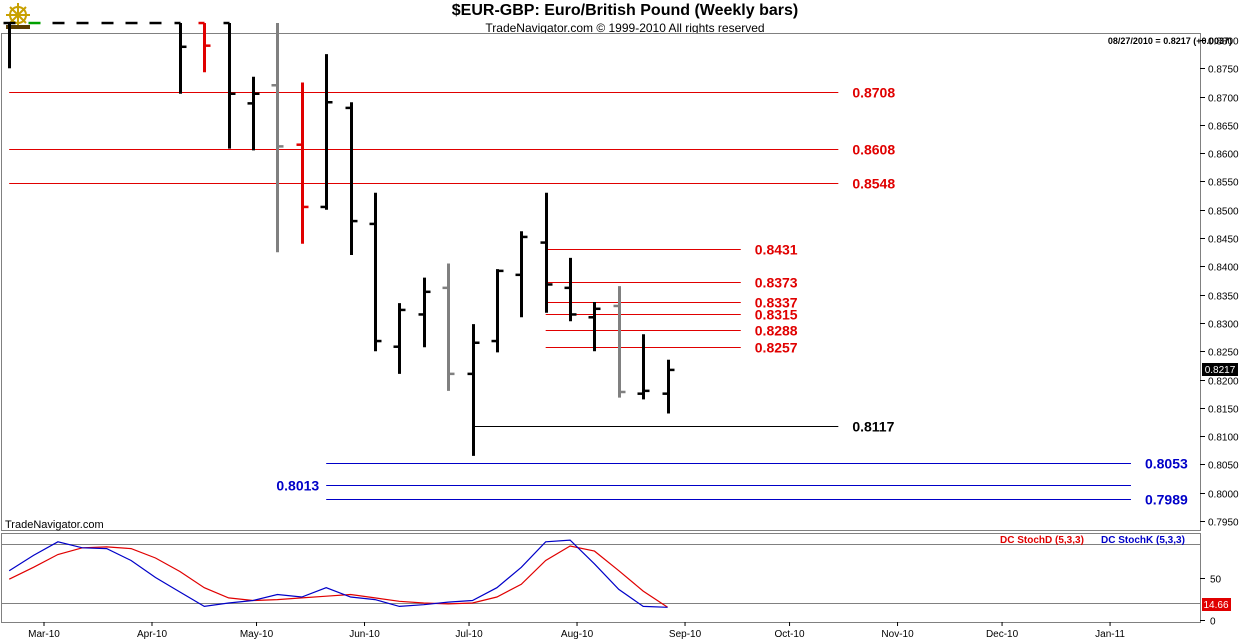 This screenshot has width=1250, height=643. Describe the element at coordinates (1213, 622) in the screenshot. I see `stoch-tick-label-1: 0` at that location.